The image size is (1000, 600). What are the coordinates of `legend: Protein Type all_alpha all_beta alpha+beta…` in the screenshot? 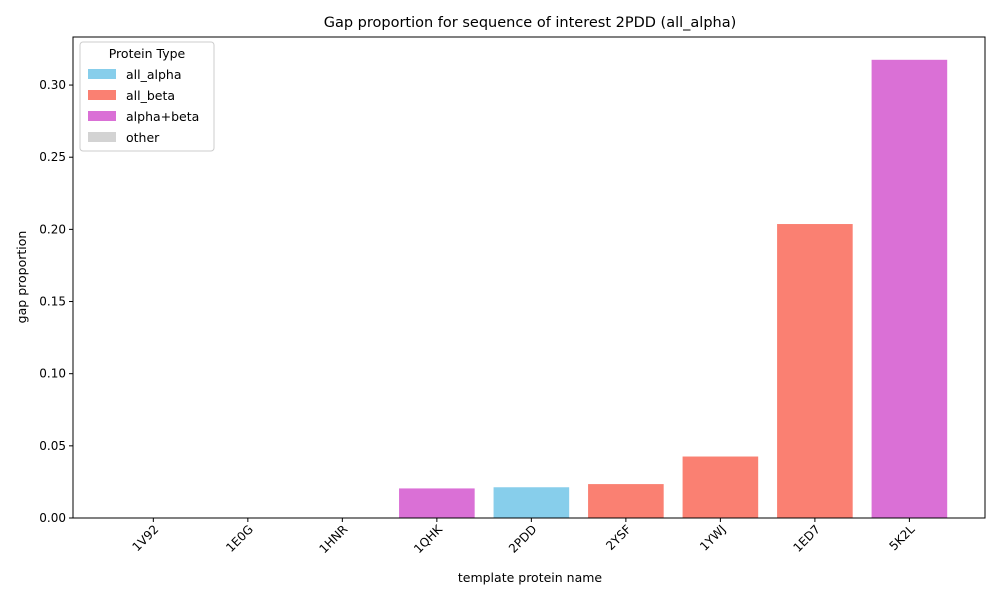 It's located at (147, 96).